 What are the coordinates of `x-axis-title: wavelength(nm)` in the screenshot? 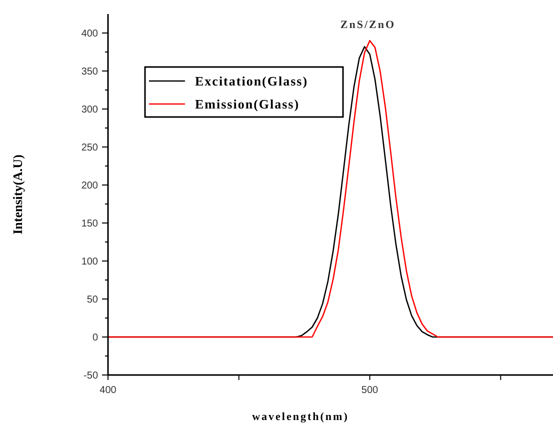 It's located at (300, 417).